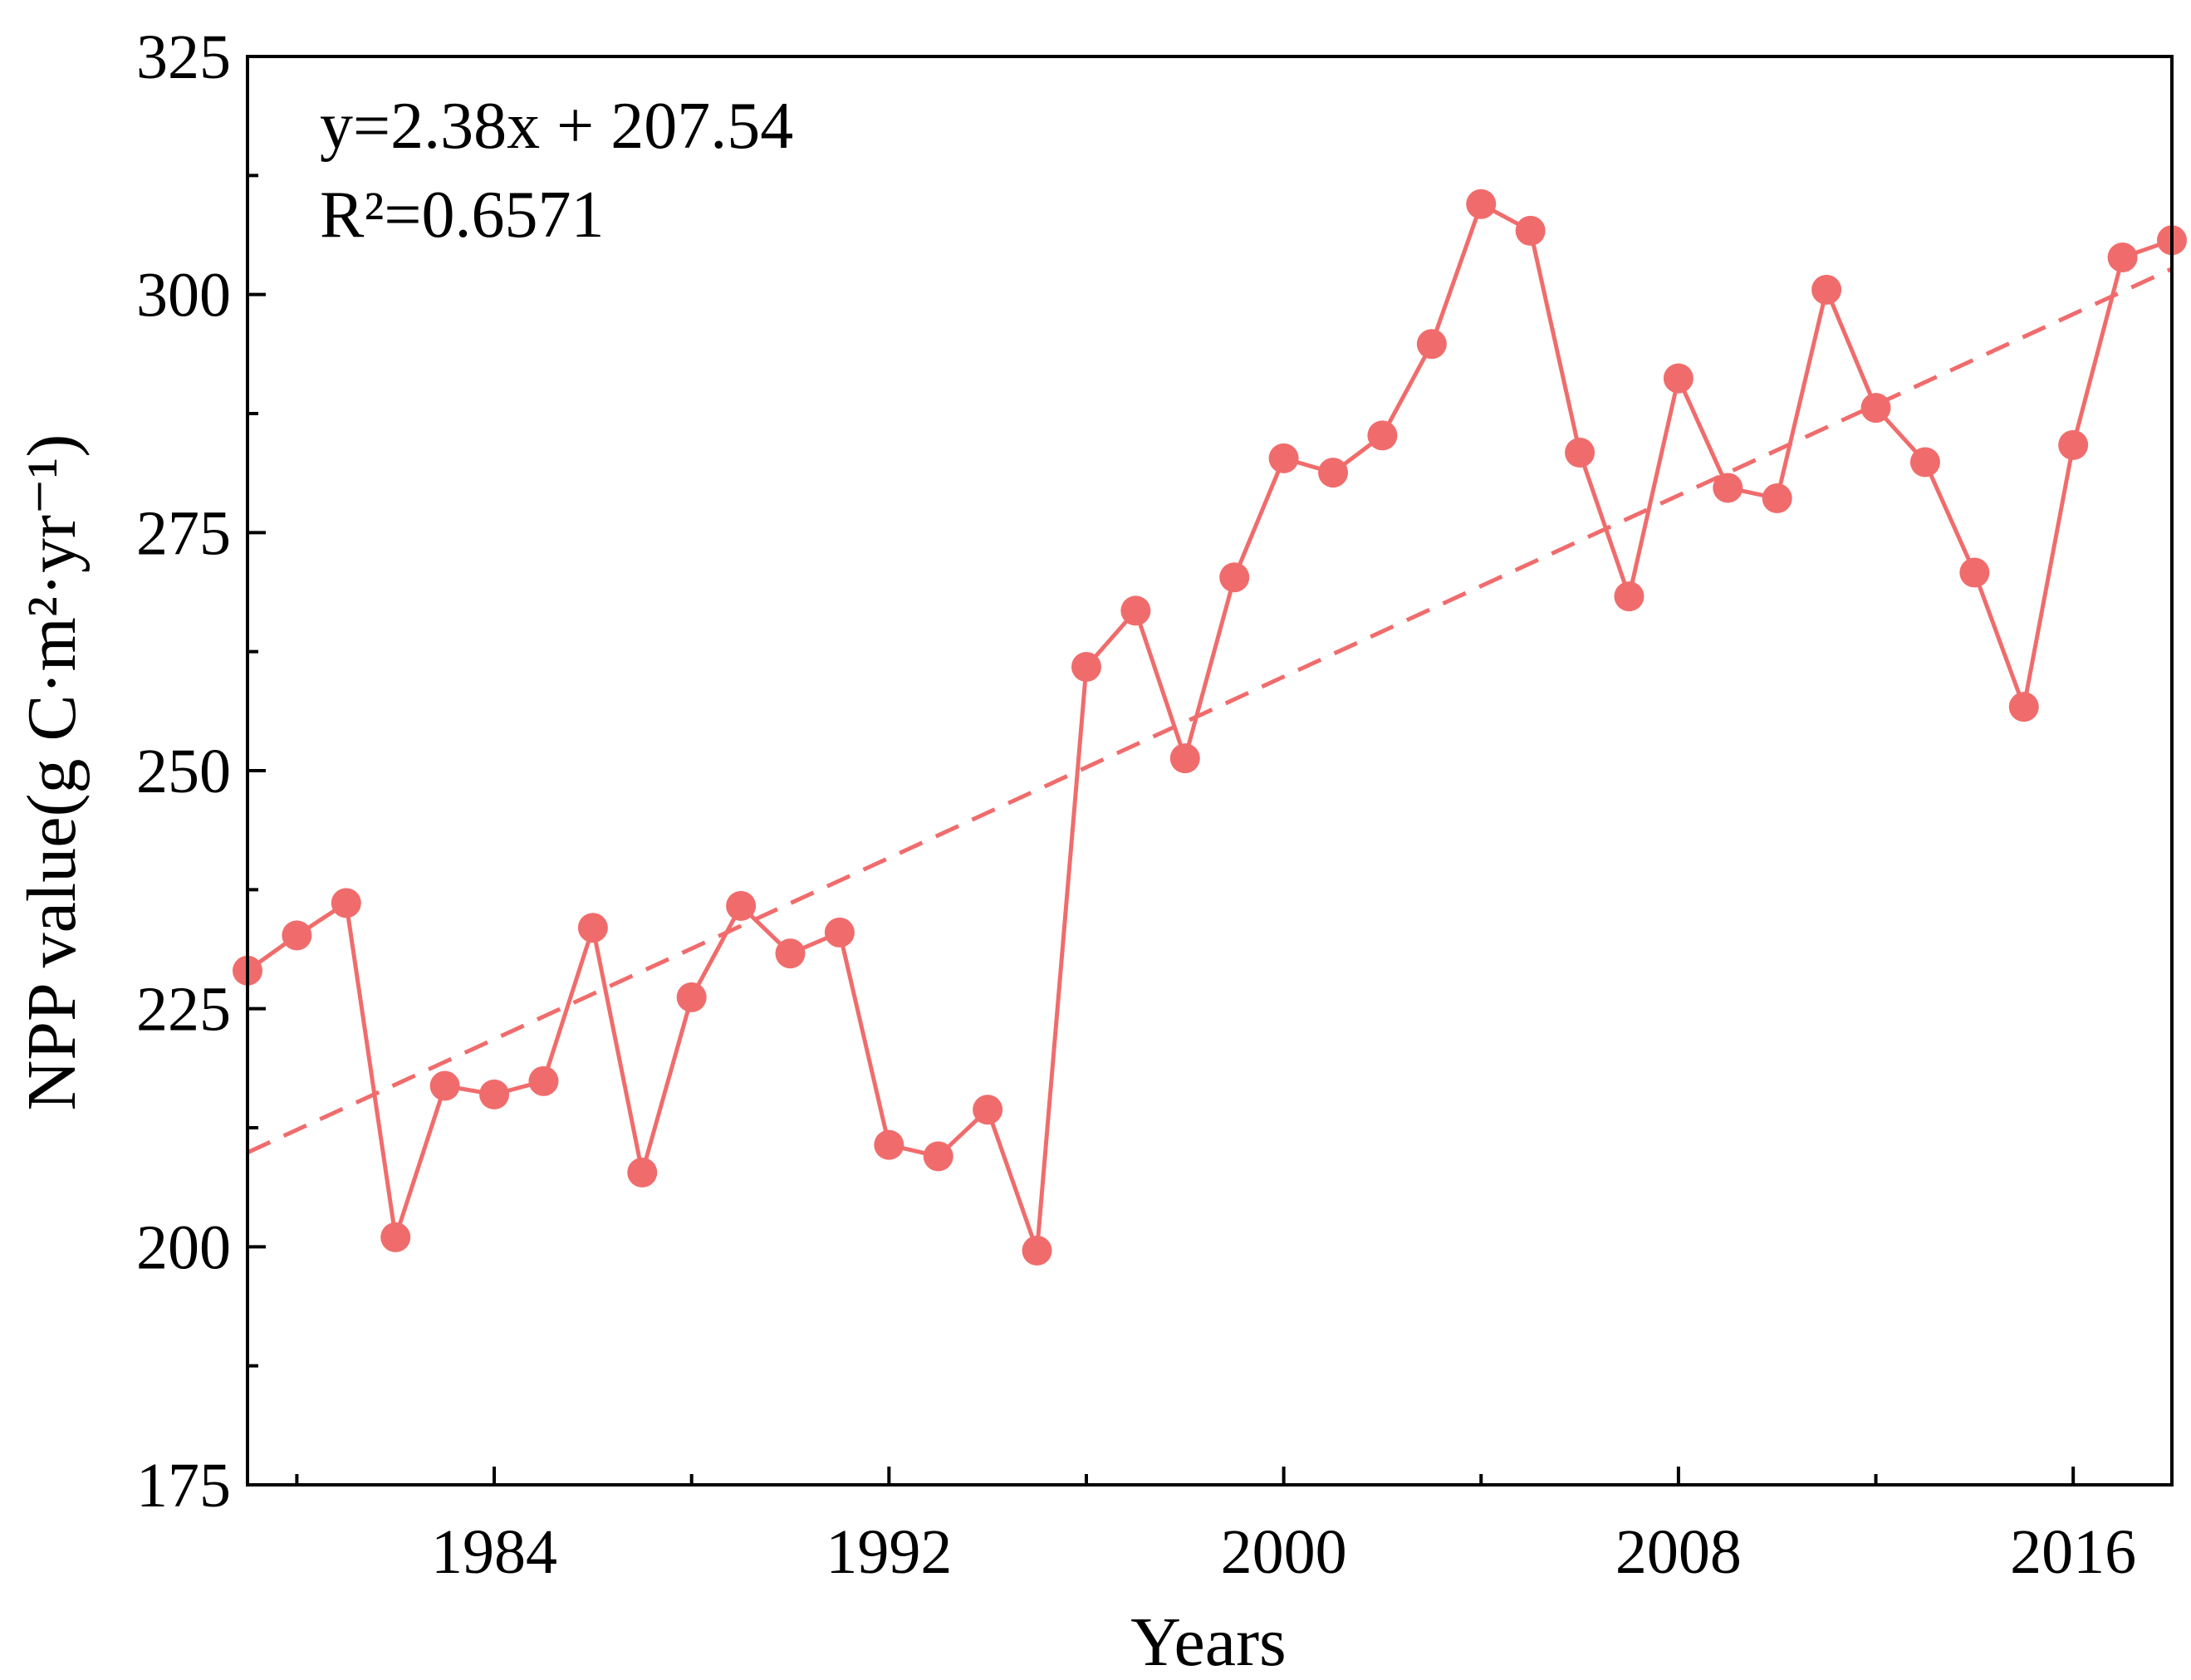 The height and width of the screenshot is (1680, 2191). Describe the element at coordinates (52, 772) in the screenshot. I see `y-axis-title: NPP value(g C·m²·yr⁻¹)` at that location.